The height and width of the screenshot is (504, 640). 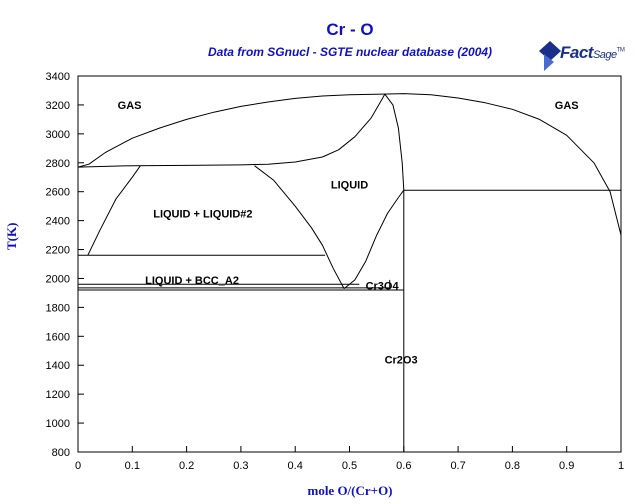 What do you see at coordinates (58, 106) in the screenshot?
I see `y-tick-label: 3200` at bounding box center [58, 106].